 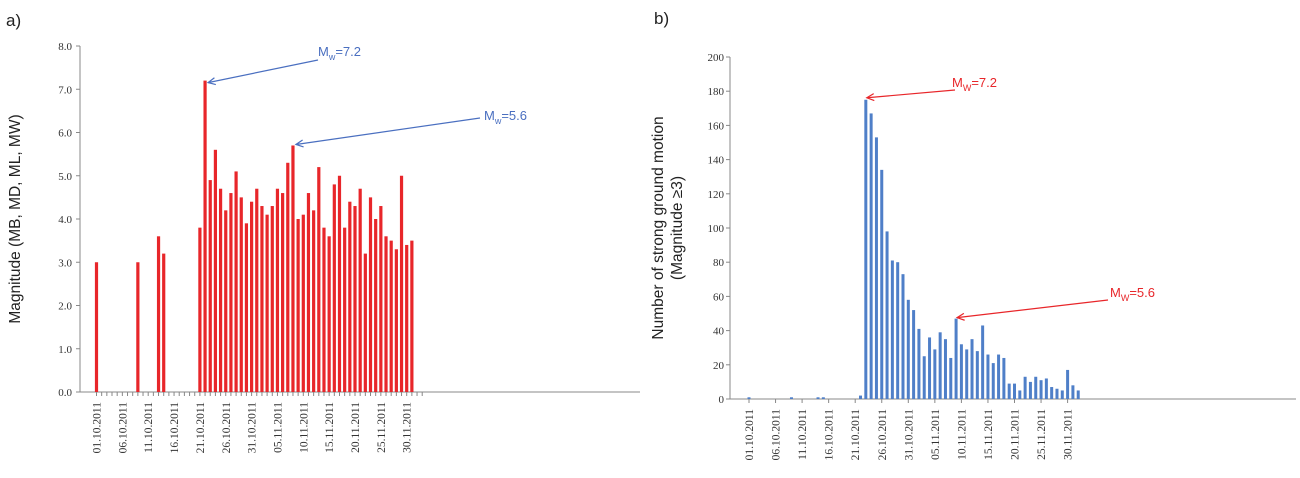 I want to click on x-tick-label: 05.11.2011, so click(x=278, y=427).